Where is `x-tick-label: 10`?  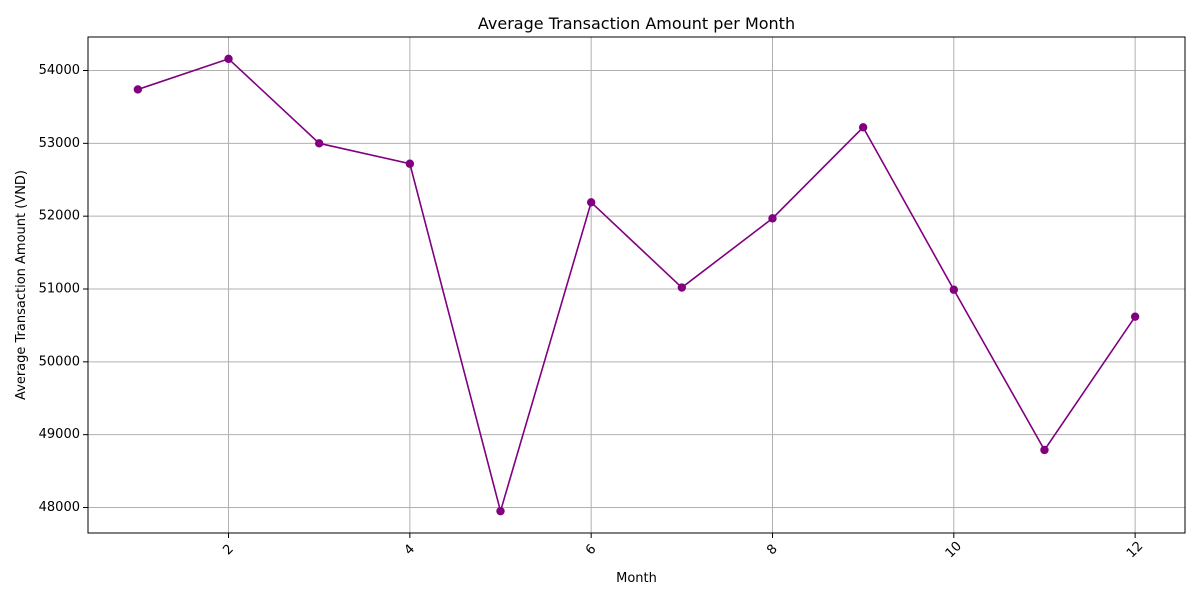 x-tick-label: 10 is located at coordinates (954, 550).